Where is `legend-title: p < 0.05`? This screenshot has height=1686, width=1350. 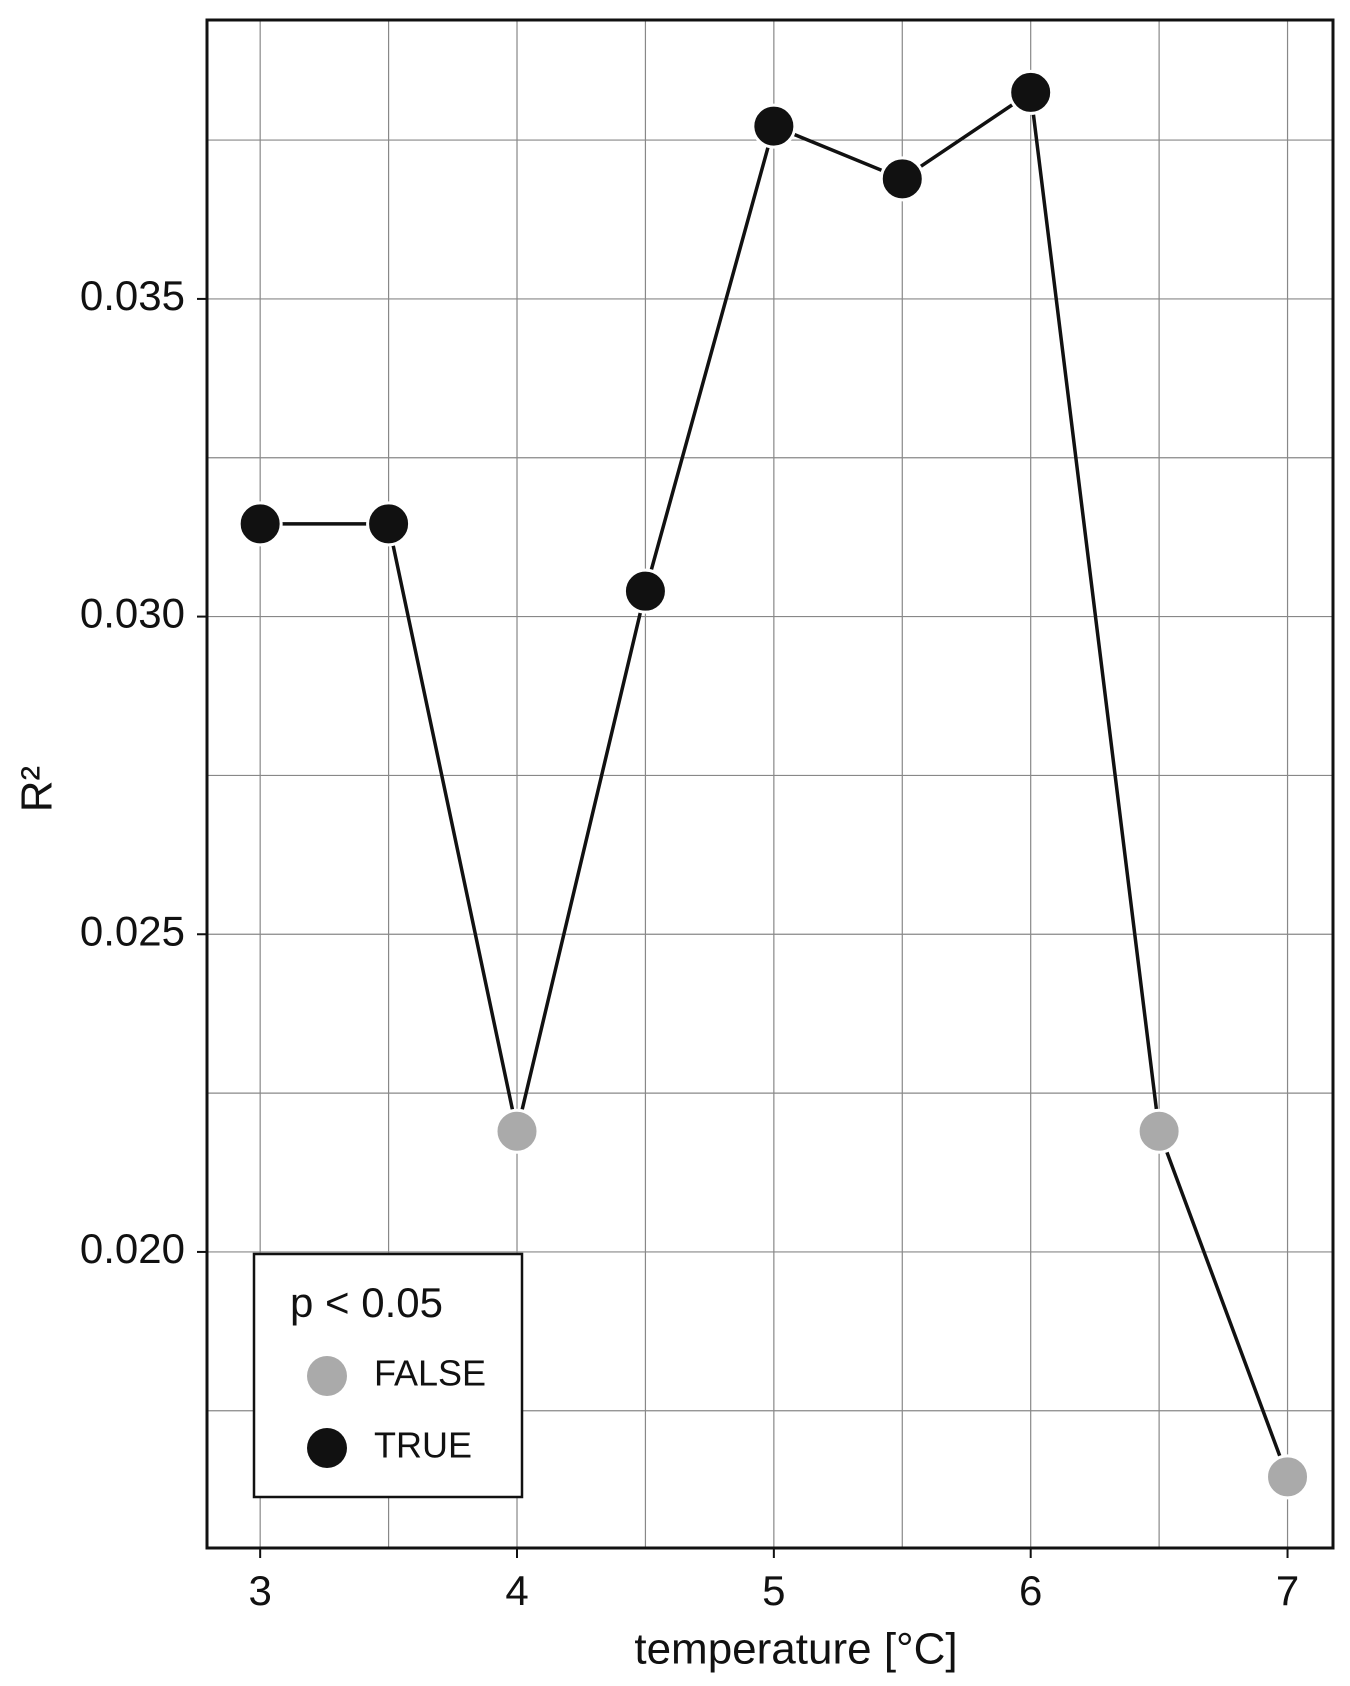
legend-title: p < 0.05 is located at coordinates (366, 1302).